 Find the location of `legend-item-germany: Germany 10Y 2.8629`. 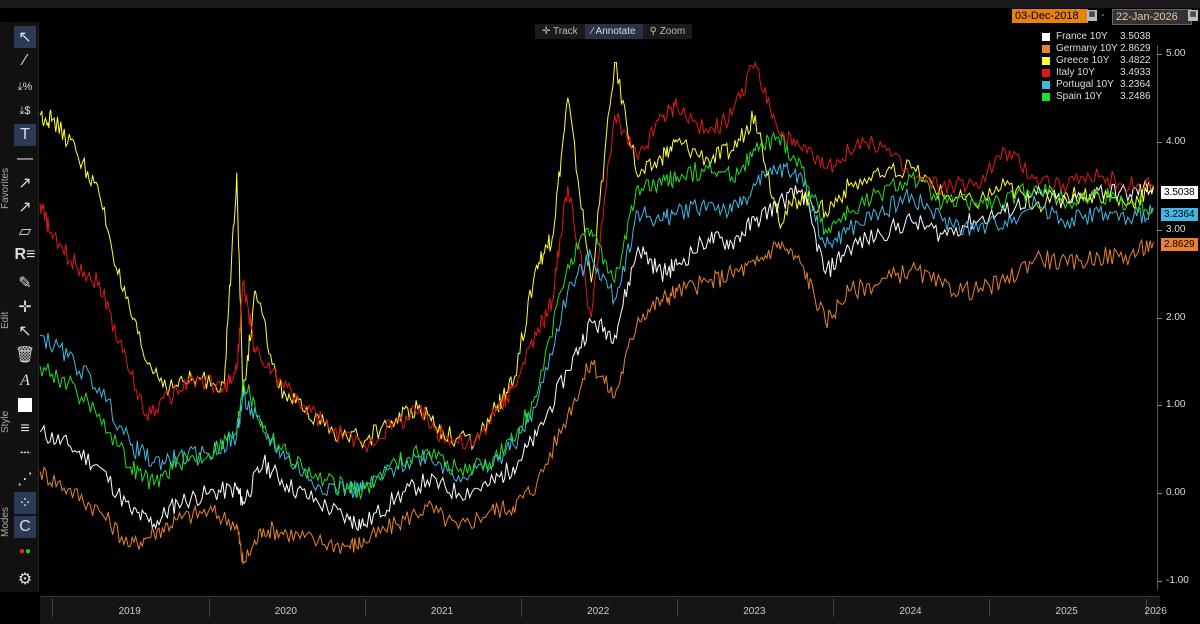

legend-item-germany: Germany 10Y 2.8629 is located at coordinates (1096, 49).